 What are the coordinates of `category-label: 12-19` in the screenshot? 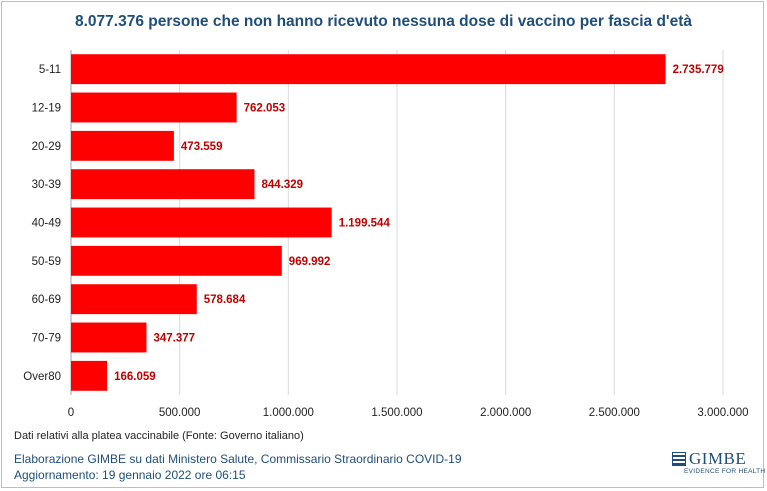 It's located at (46, 109).